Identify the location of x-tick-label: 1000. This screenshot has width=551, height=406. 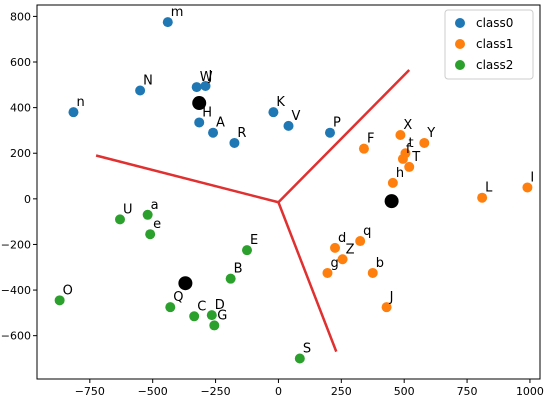
(530, 391).